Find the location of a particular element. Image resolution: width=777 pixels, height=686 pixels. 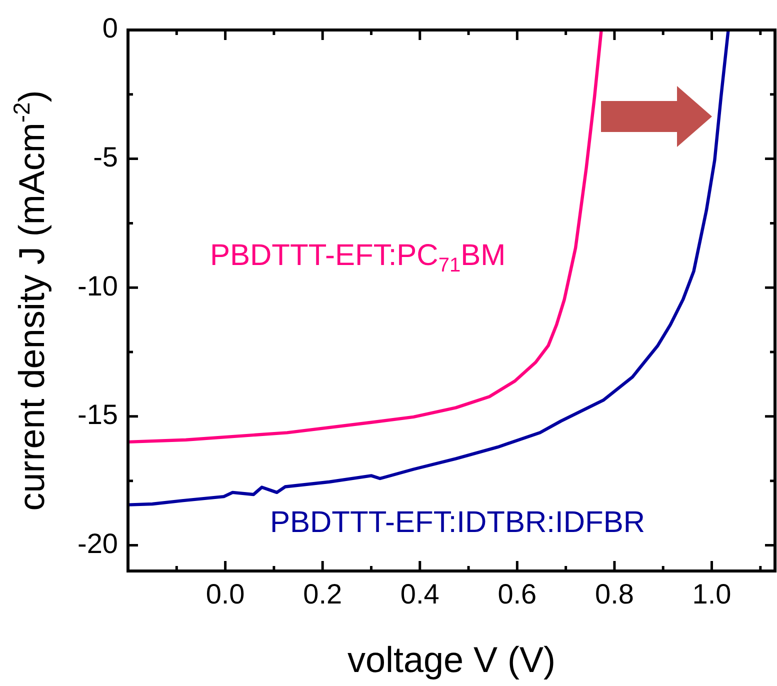

x-tick-label: 0.6 is located at coordinates (517, 594).